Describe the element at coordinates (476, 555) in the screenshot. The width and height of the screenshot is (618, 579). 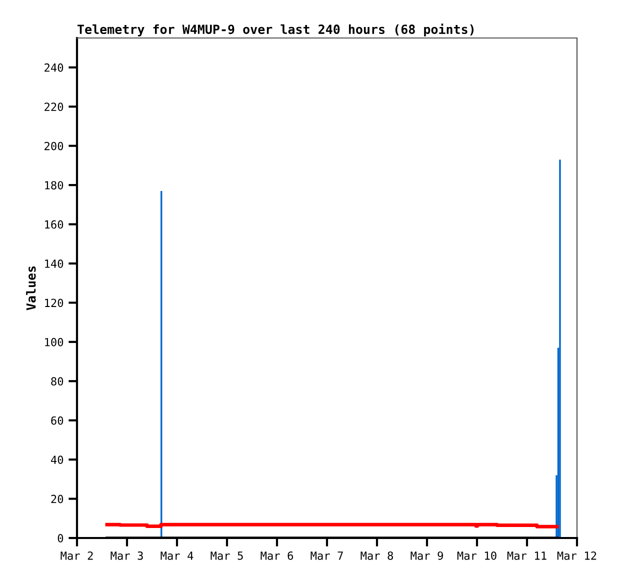
I see `x-tick-label: Mar 10` at that location.